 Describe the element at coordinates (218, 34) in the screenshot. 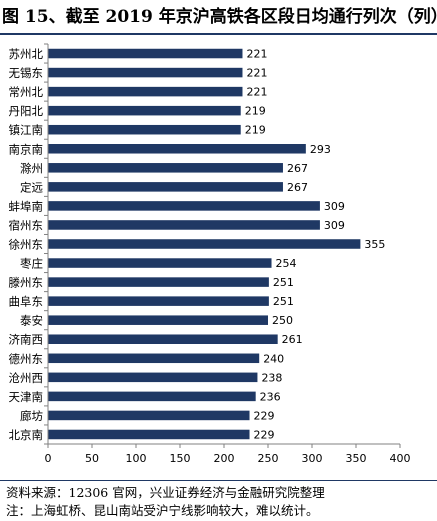

I see `title-divider` at that location.